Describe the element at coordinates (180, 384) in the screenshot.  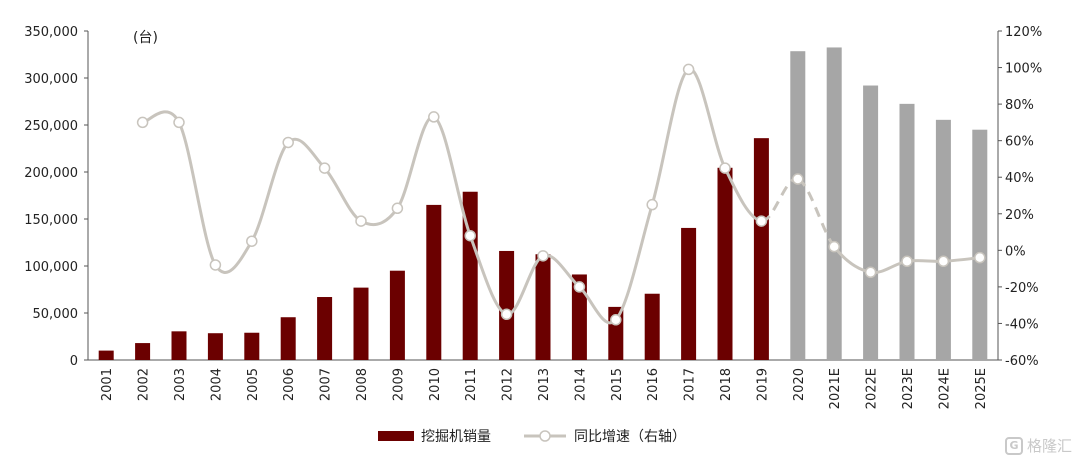
I see `x-tick-label: 2003` at that location.